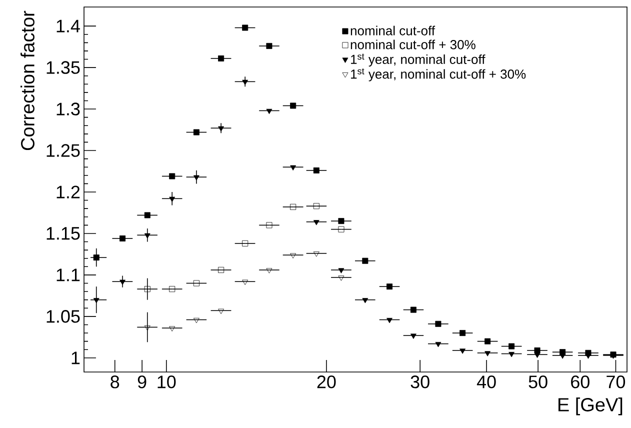 The image size is (631, 428). I want to click on x-tick-label: 10, so click(167, 382).